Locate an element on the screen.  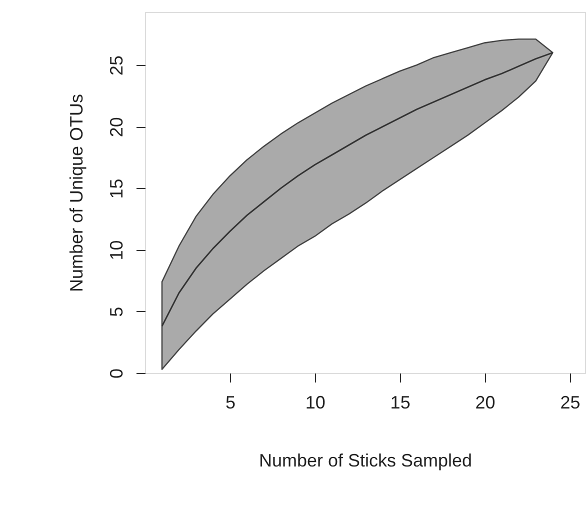
x-tick-label: 15 is located at coordinates (400, 402).